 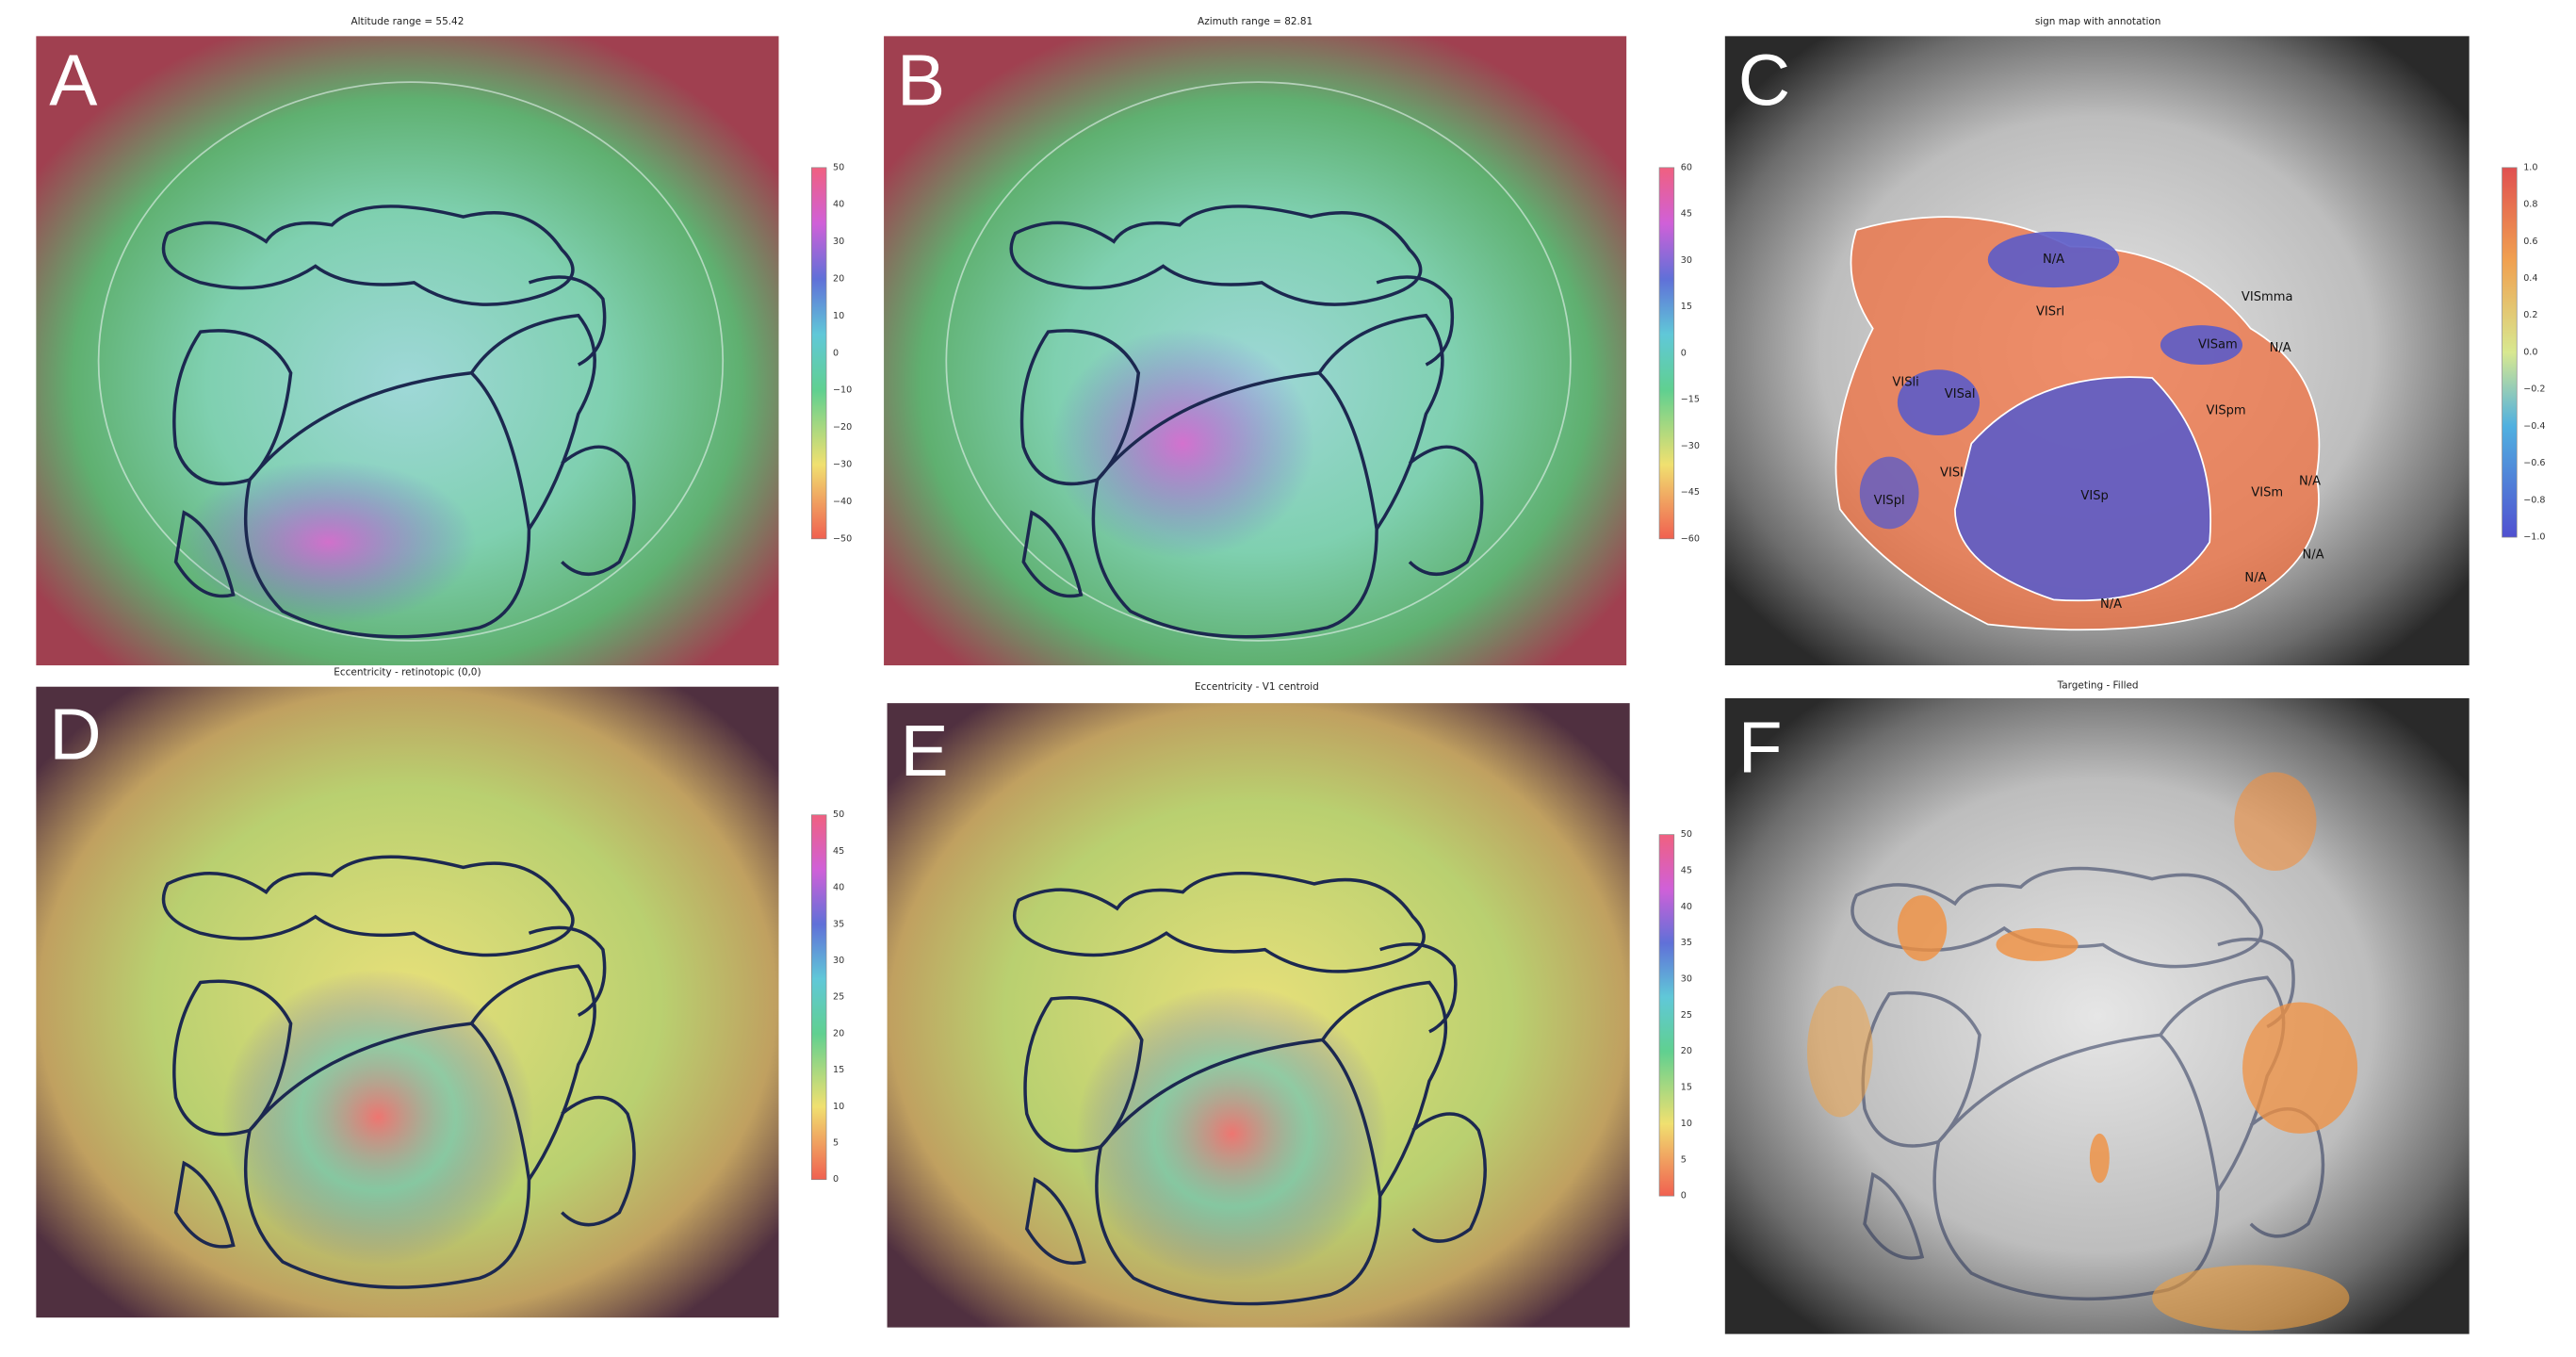 What do you see at coordinates (407, 21) in the screenshot?
I see `panel-title: Altitude range = 55.42` at bounding box center [407, 21].